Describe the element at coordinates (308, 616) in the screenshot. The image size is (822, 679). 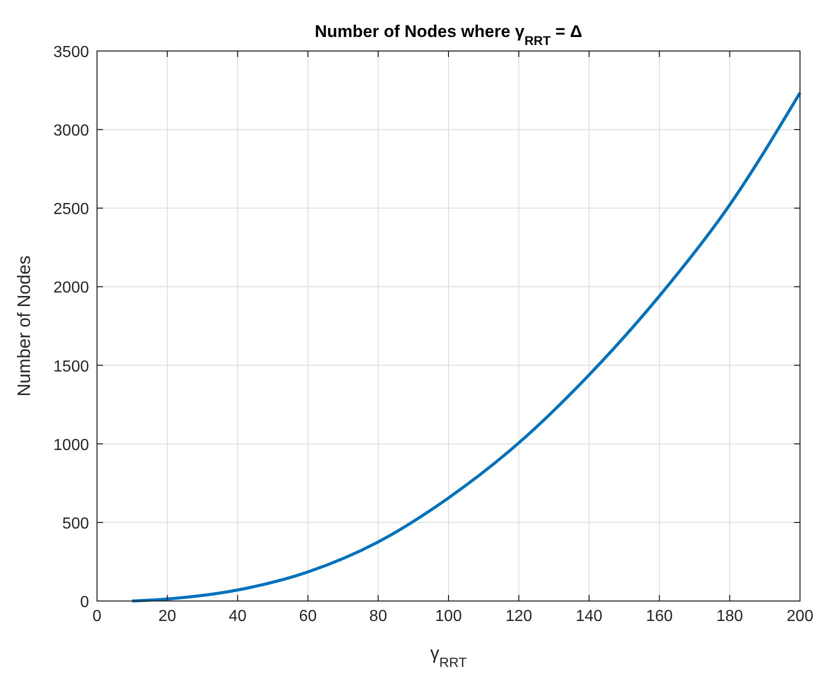
I see `x-tick-label: 60` at that location.